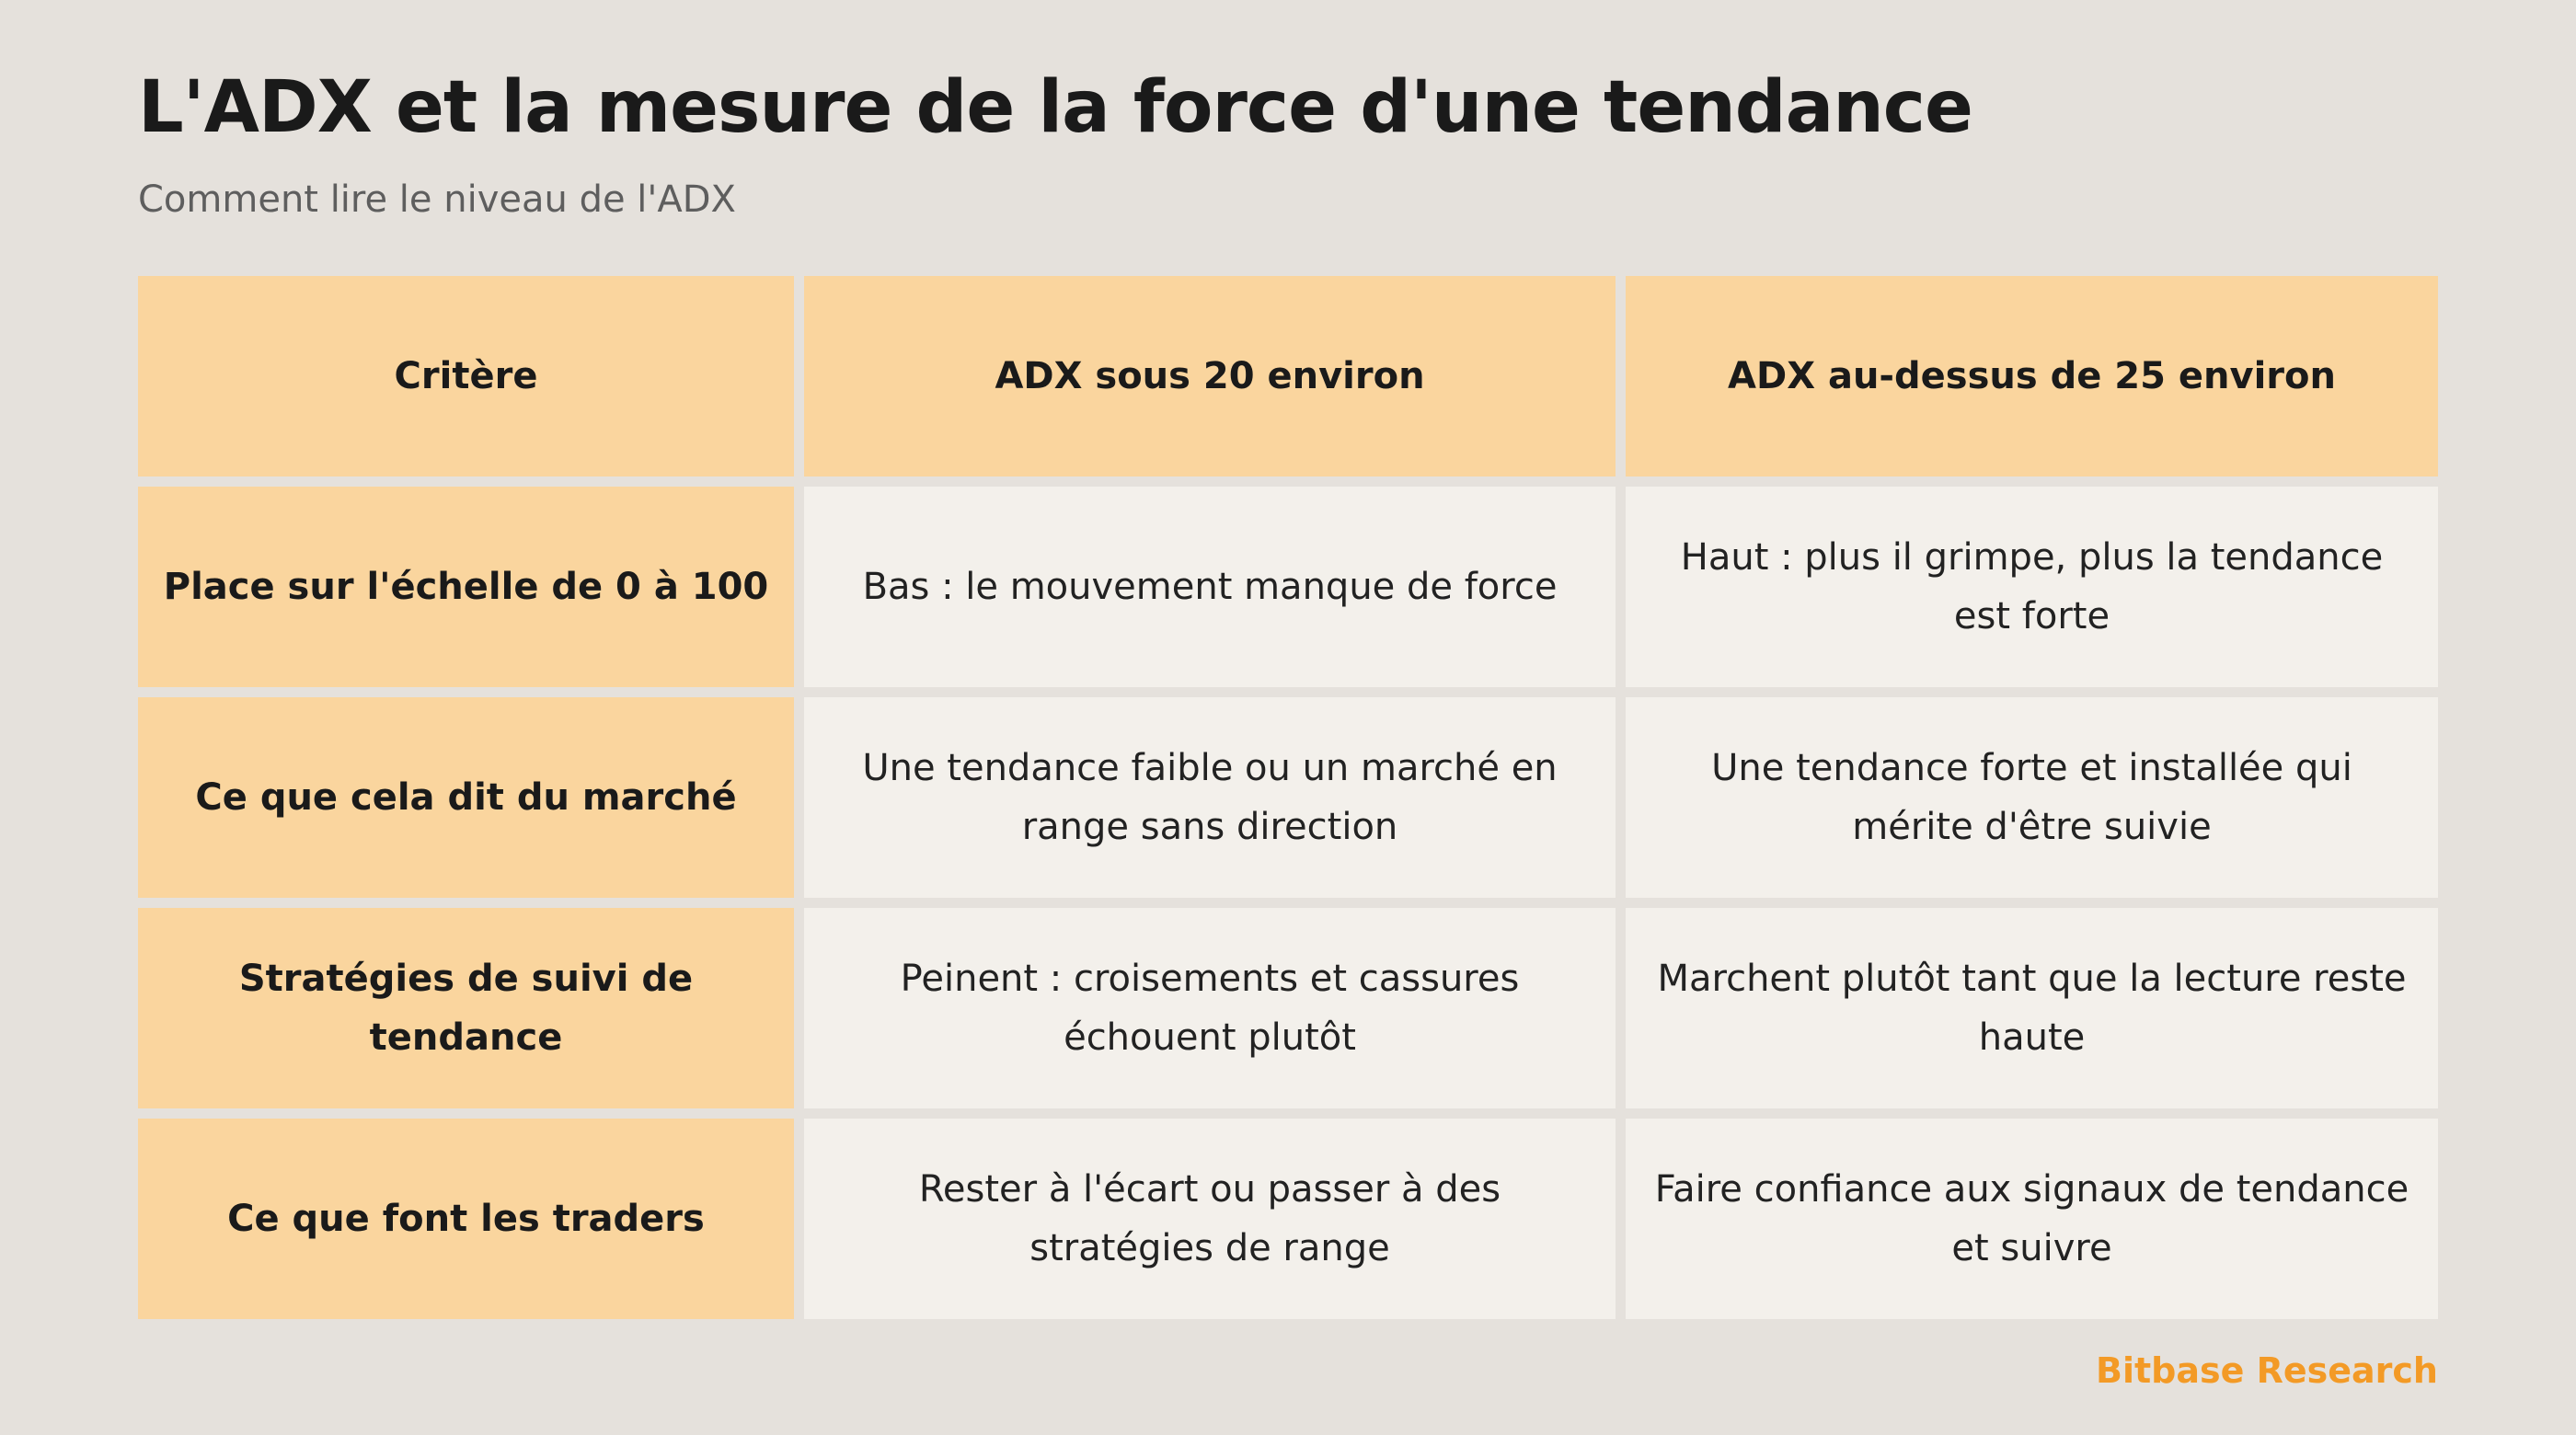 The image size is (2576, 1435). I want to click on header-criterion: Critère, so click(466, 376).